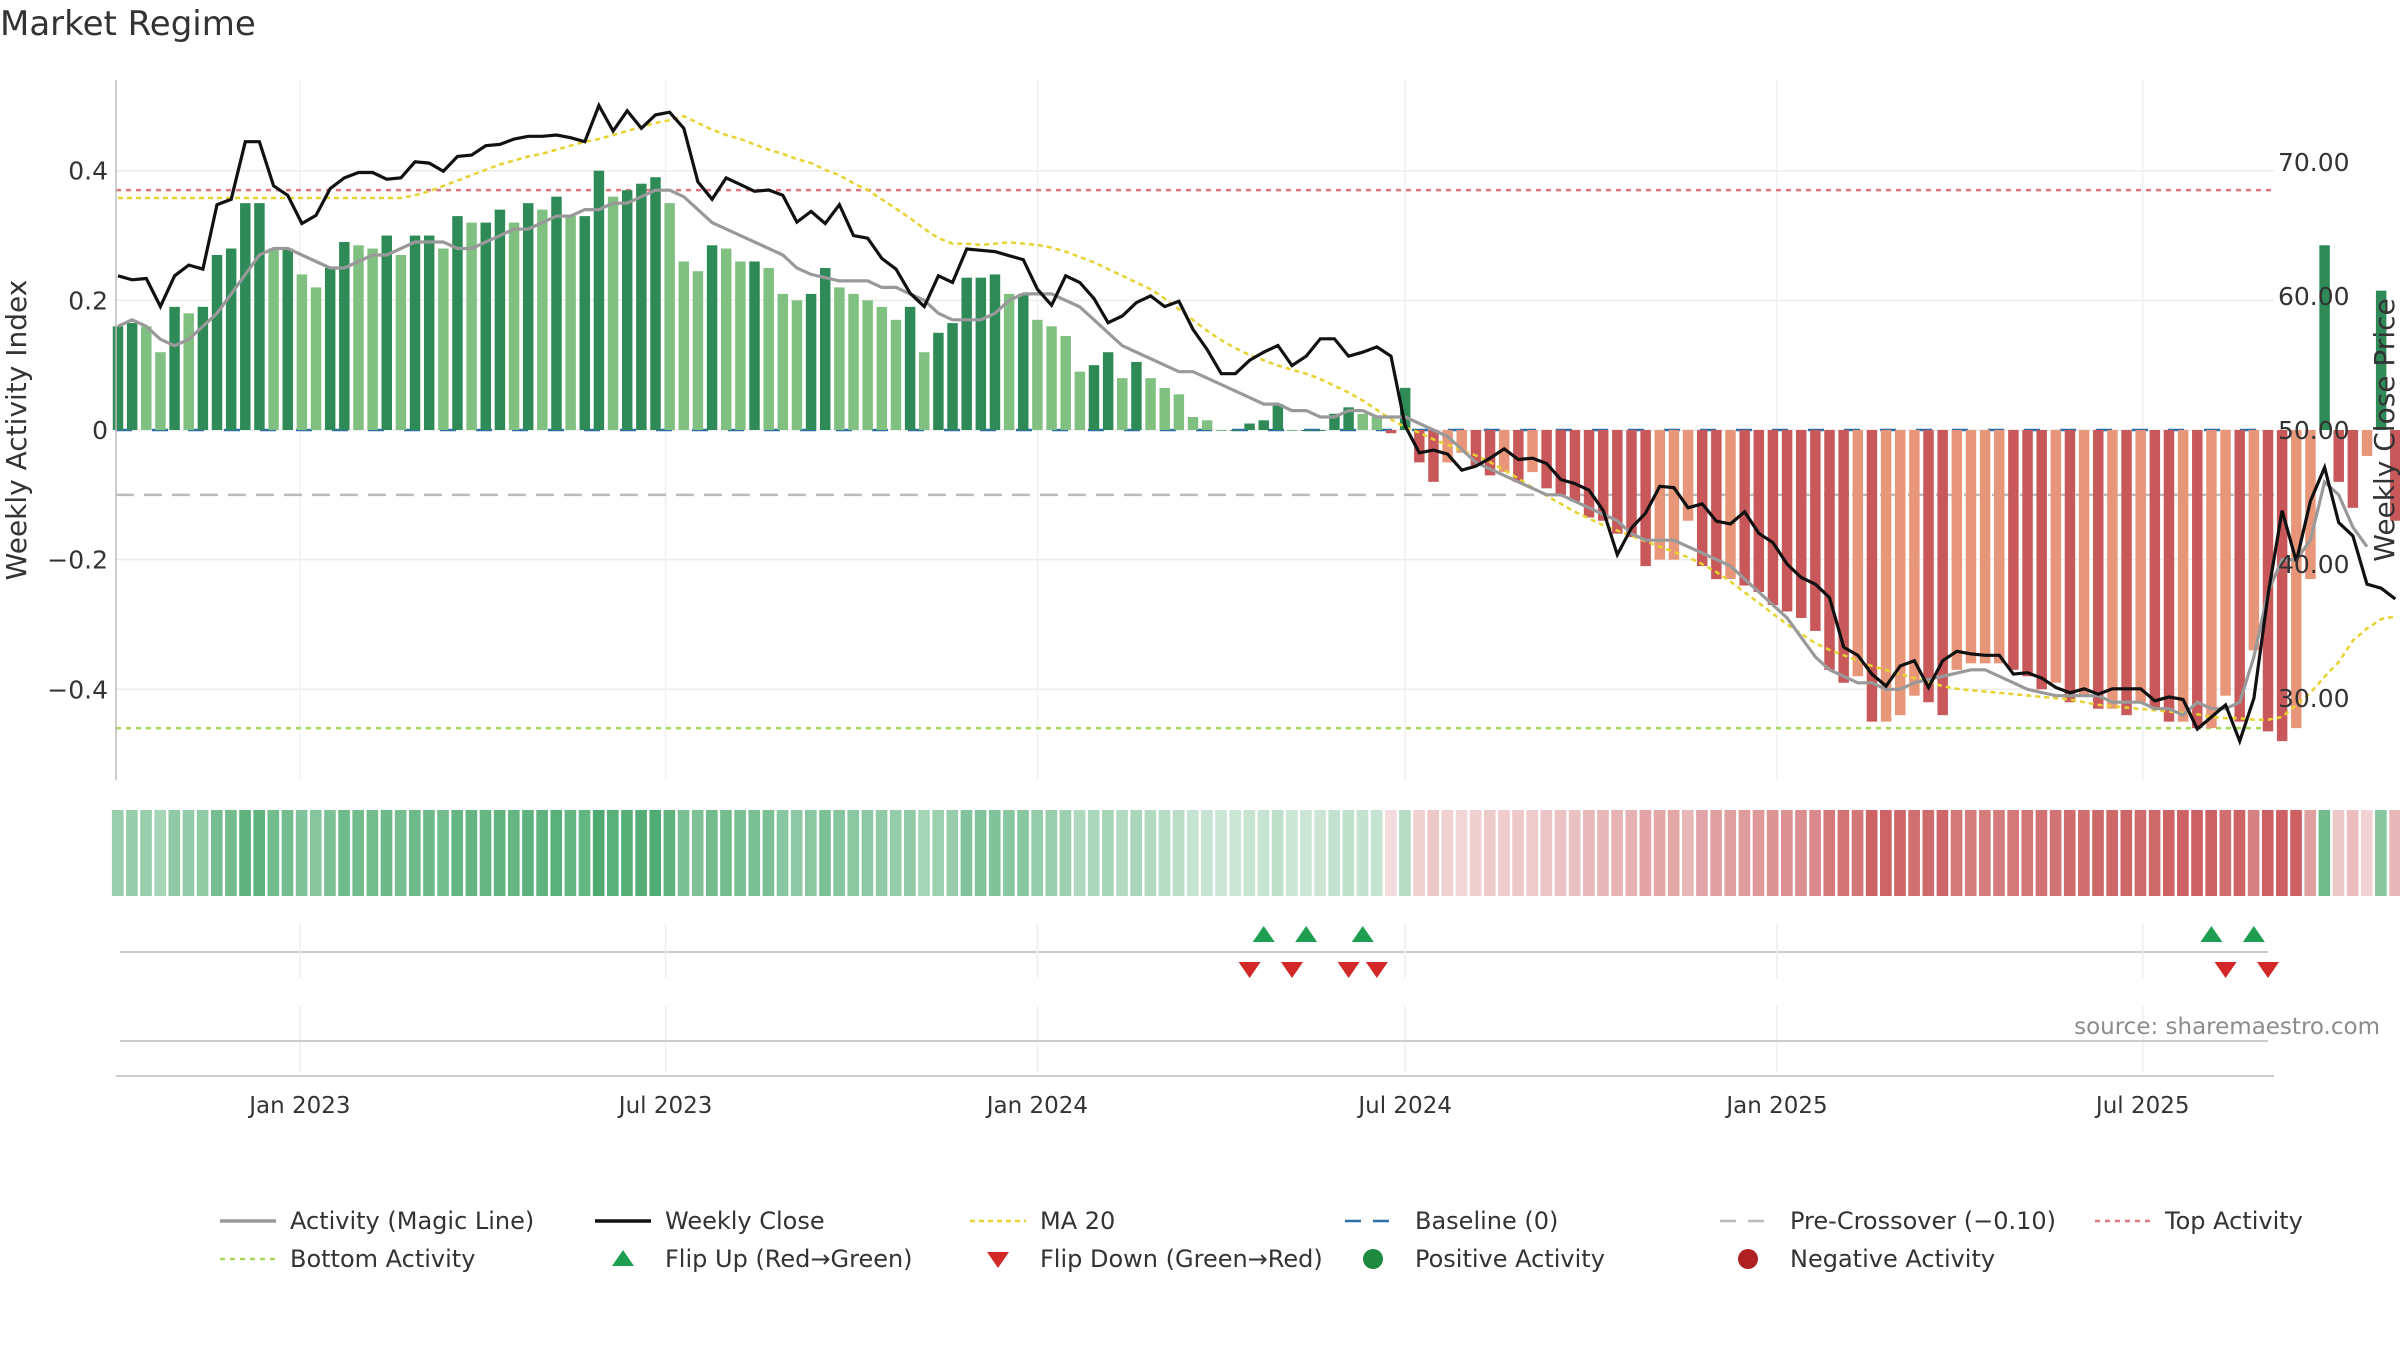 Image resolution: width=2400 pixels, height=1350 pixels. Describe the element at coordinates (1748, 1259) in the screenshot. I see `legend-symbol-neg` at that location.